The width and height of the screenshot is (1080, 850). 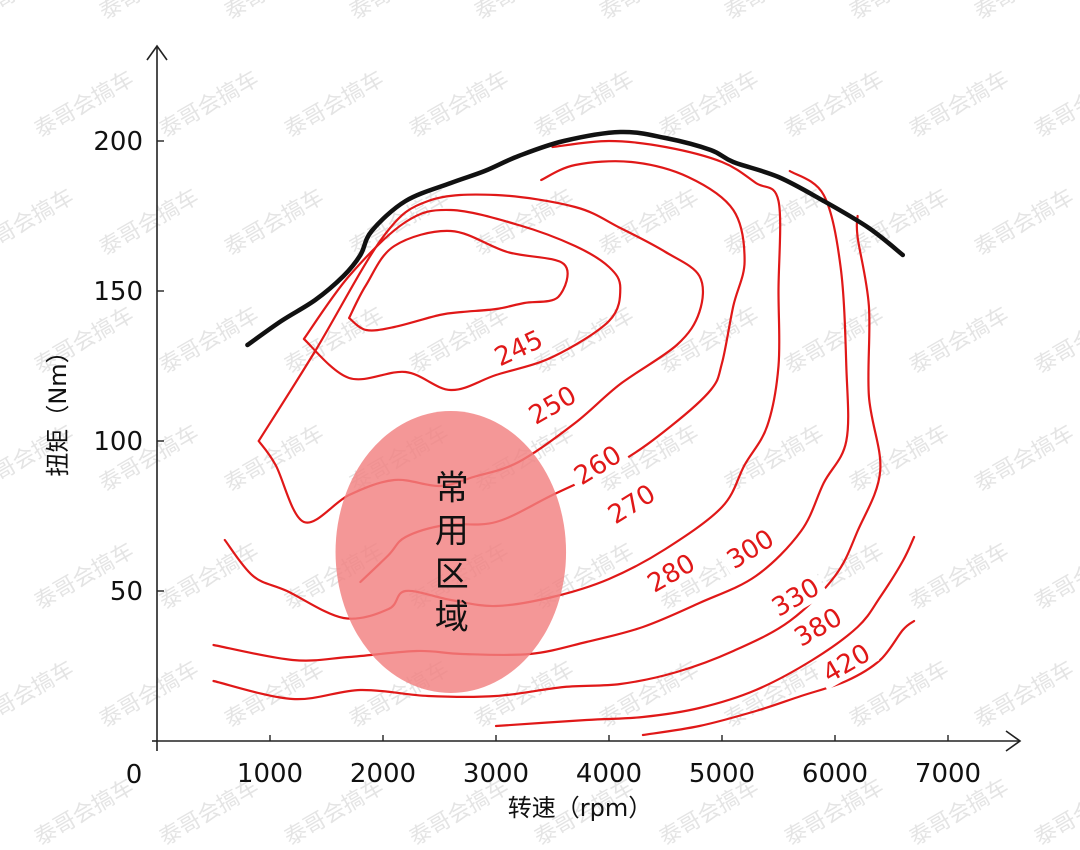 I want to click on y-tick-label: 100, so click(x=118, y=442).